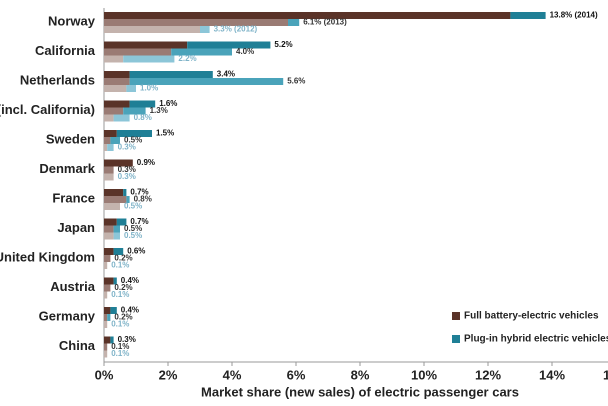  What do you see at coordinates (296, 374) in the screenshot?
I see `x-tick-label: 6%` at bounding box center [296, 374].